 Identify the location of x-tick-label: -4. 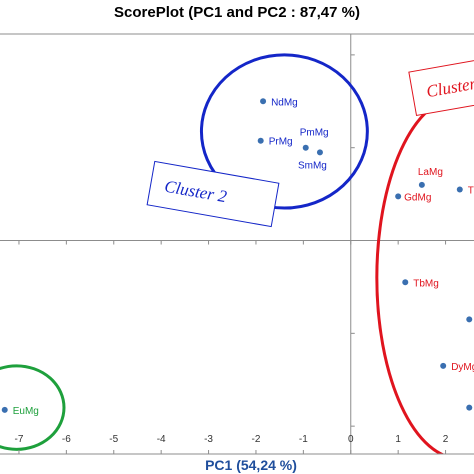
(161, 439).